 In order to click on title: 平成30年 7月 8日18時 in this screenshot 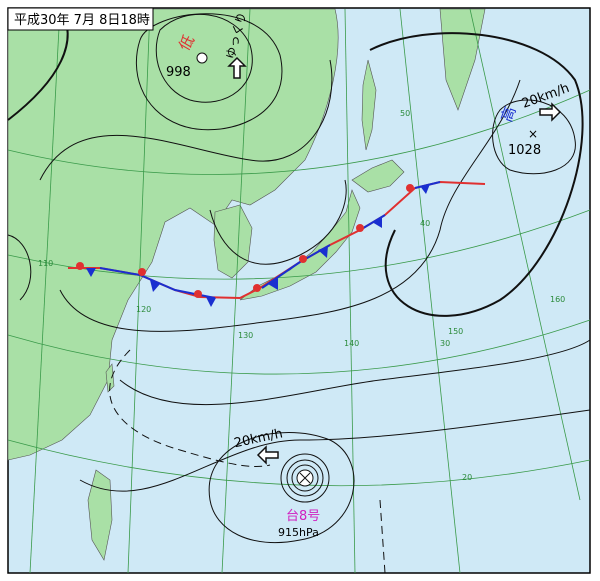, I will do `click(82, 20)`.